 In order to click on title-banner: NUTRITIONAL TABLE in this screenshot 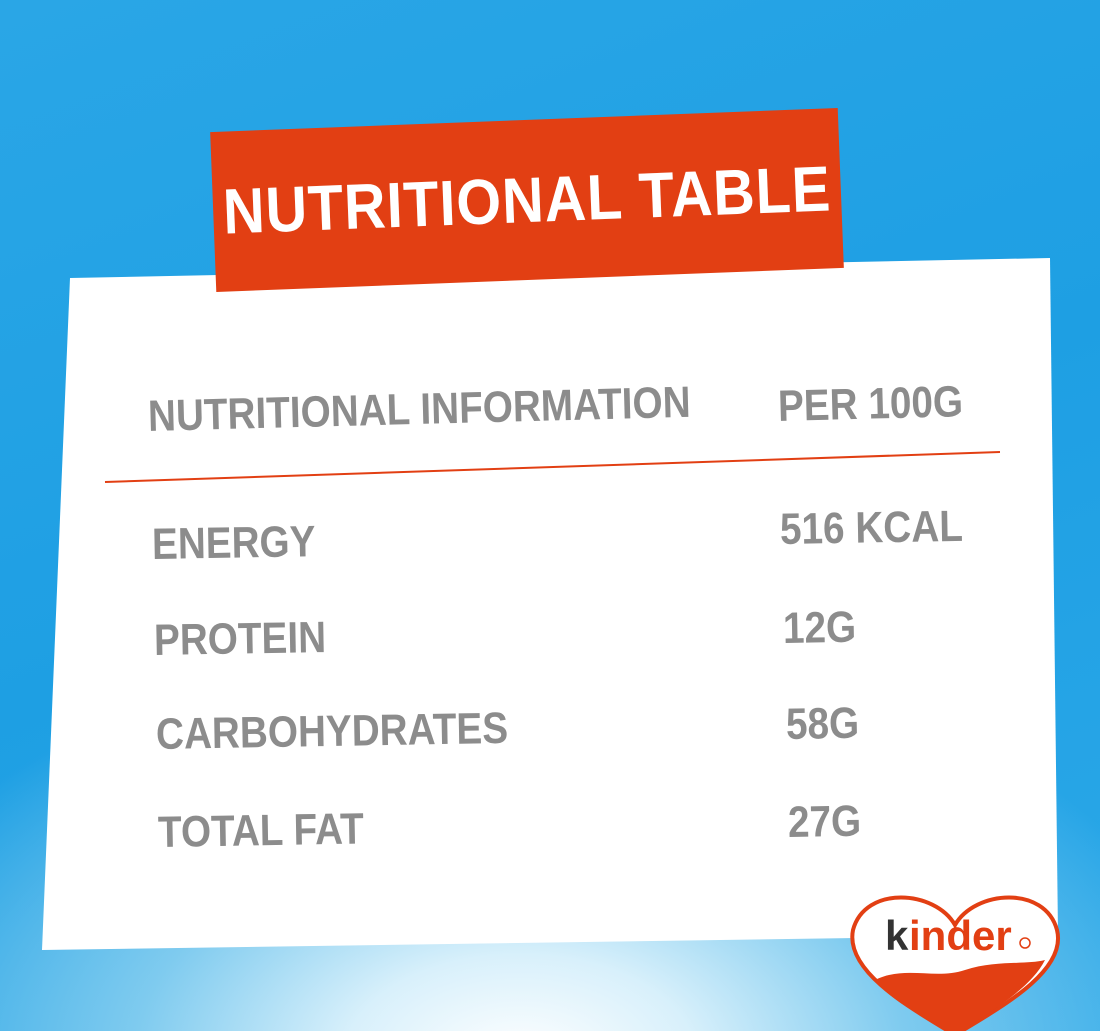, I will do `click(527, 200)`.